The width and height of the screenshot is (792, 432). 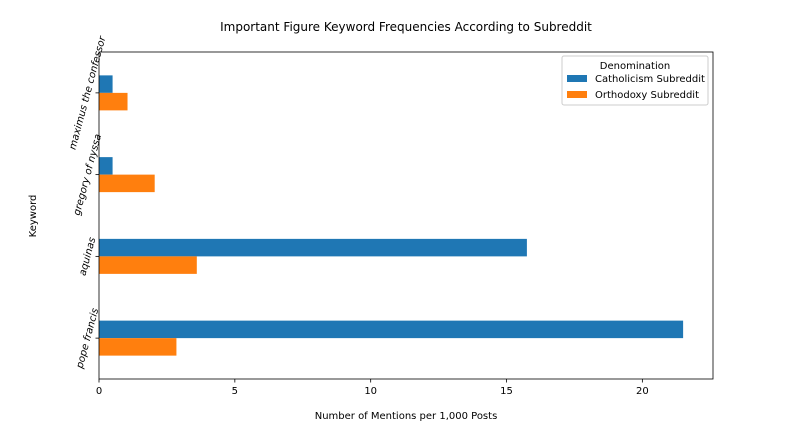 What do you see at coordinates (642, 391) in the screenshot?
I see `x-tick-label: 20` at bounding box center [642, 391].